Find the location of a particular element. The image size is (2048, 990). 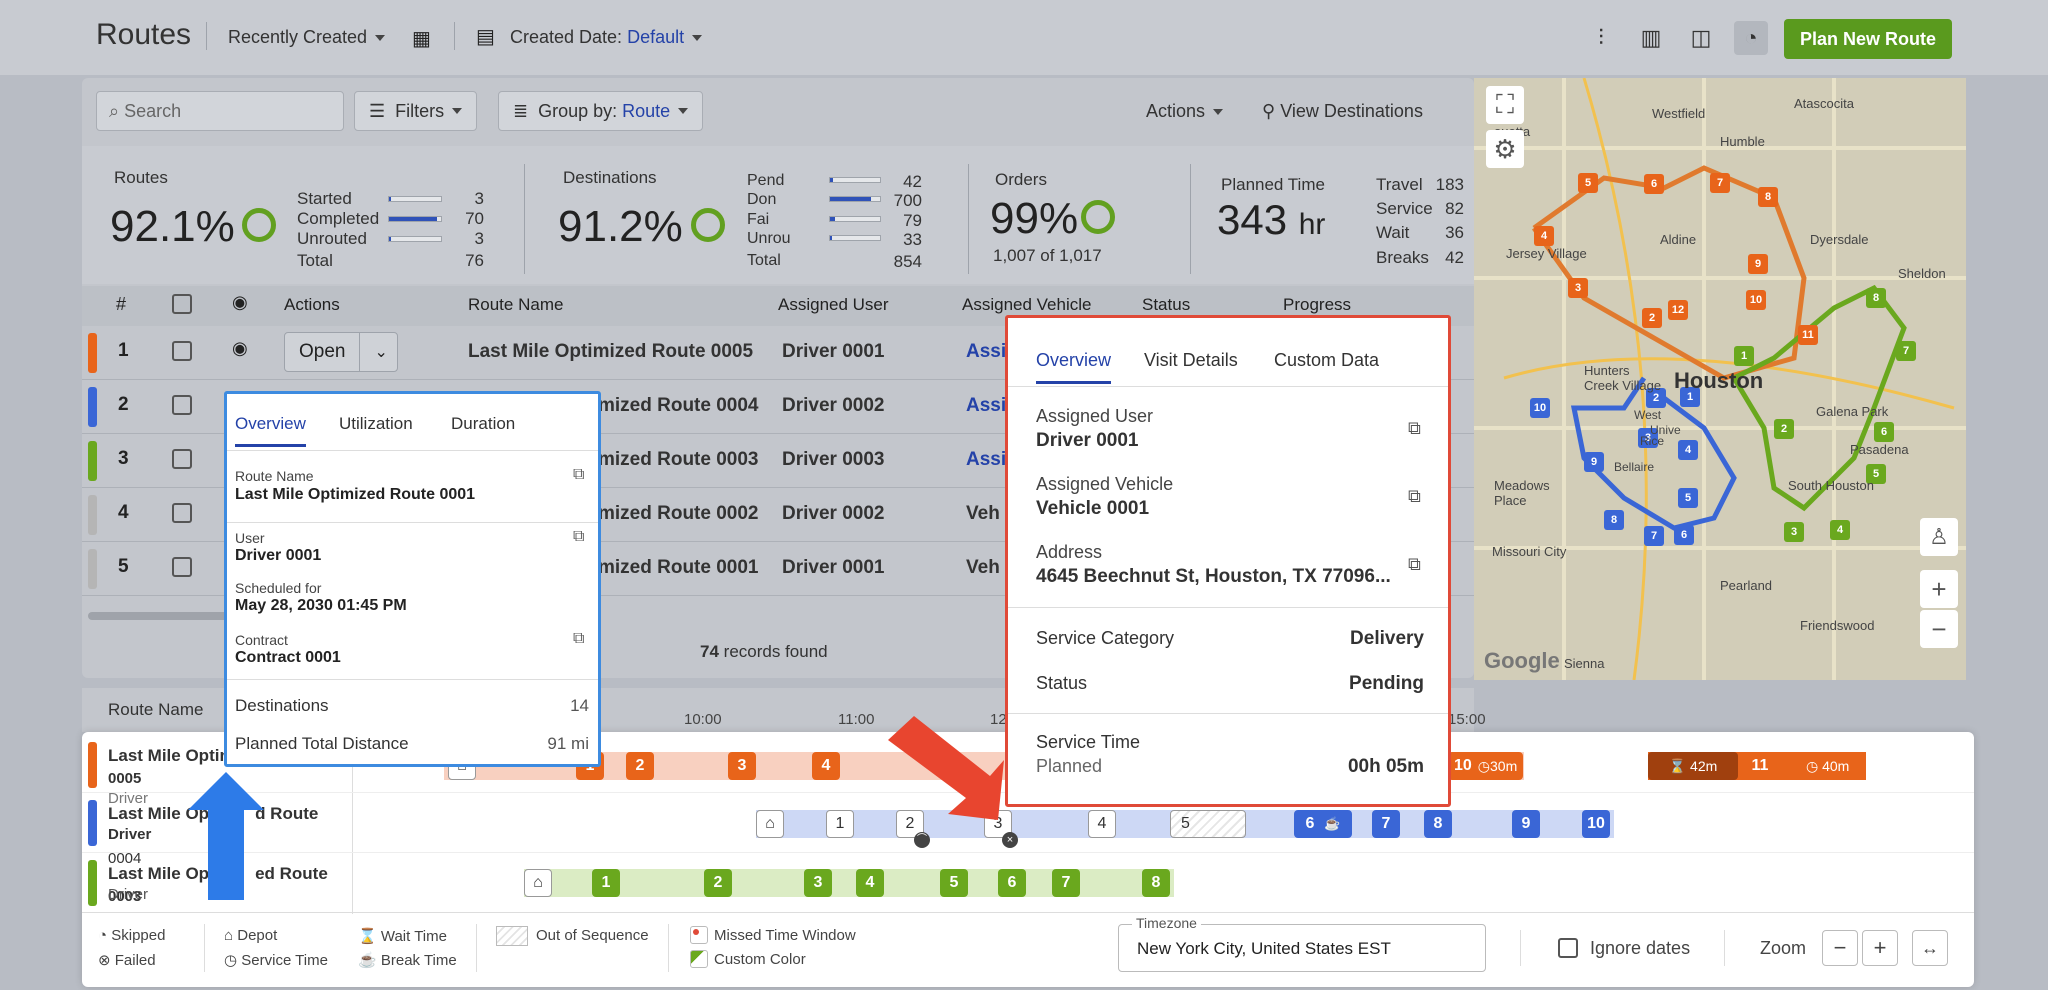

map-pin: 12 is located at coordinates (1678, 310).